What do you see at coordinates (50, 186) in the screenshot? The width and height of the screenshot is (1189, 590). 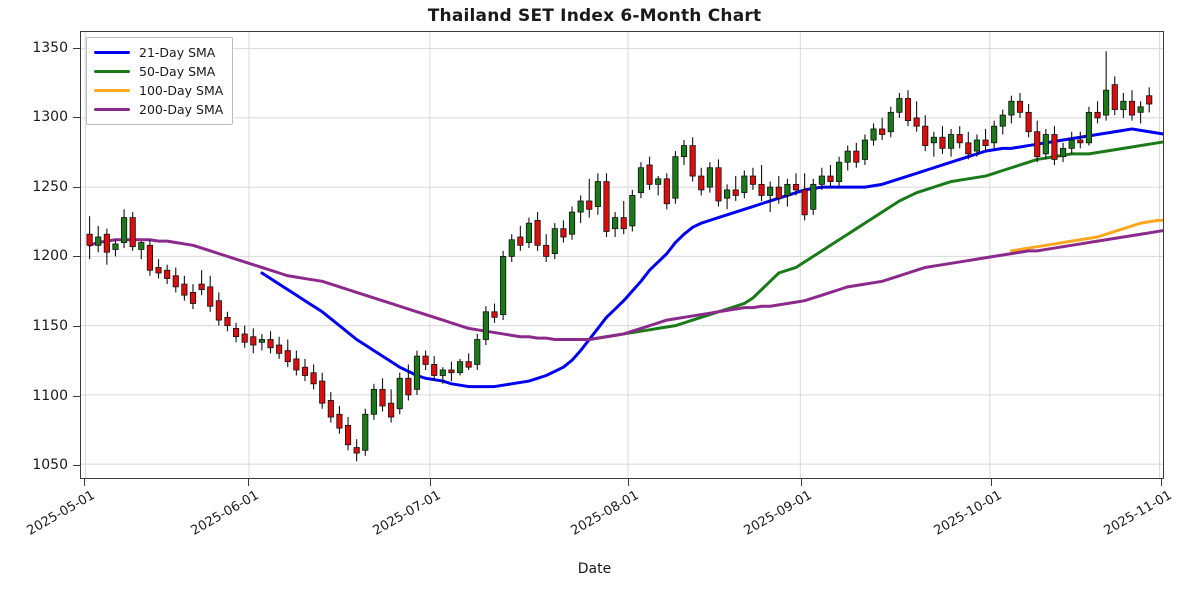 I see `y-tick-label: 1250` at bounding box center [50, 186].